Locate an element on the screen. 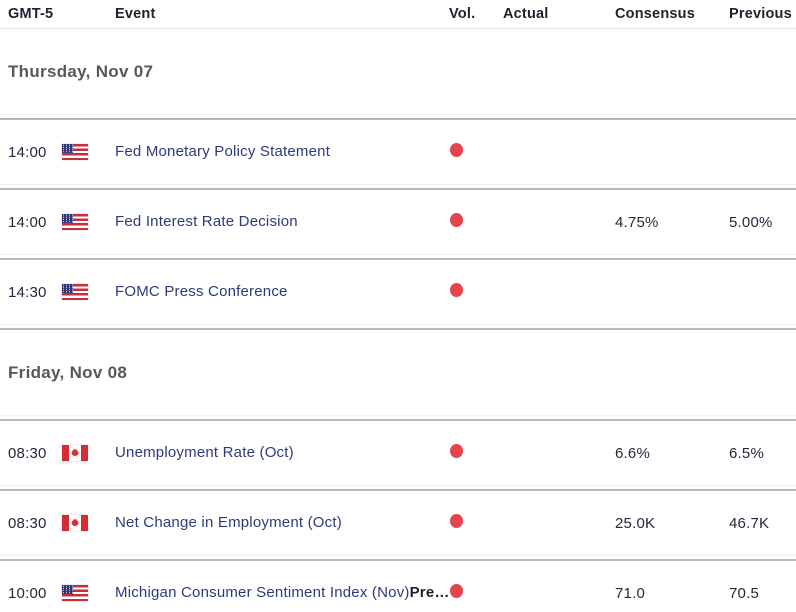 This screenshot has height=612, width=796. date-label: Thursday, Nov 07 is located at coordinates (81, 71).